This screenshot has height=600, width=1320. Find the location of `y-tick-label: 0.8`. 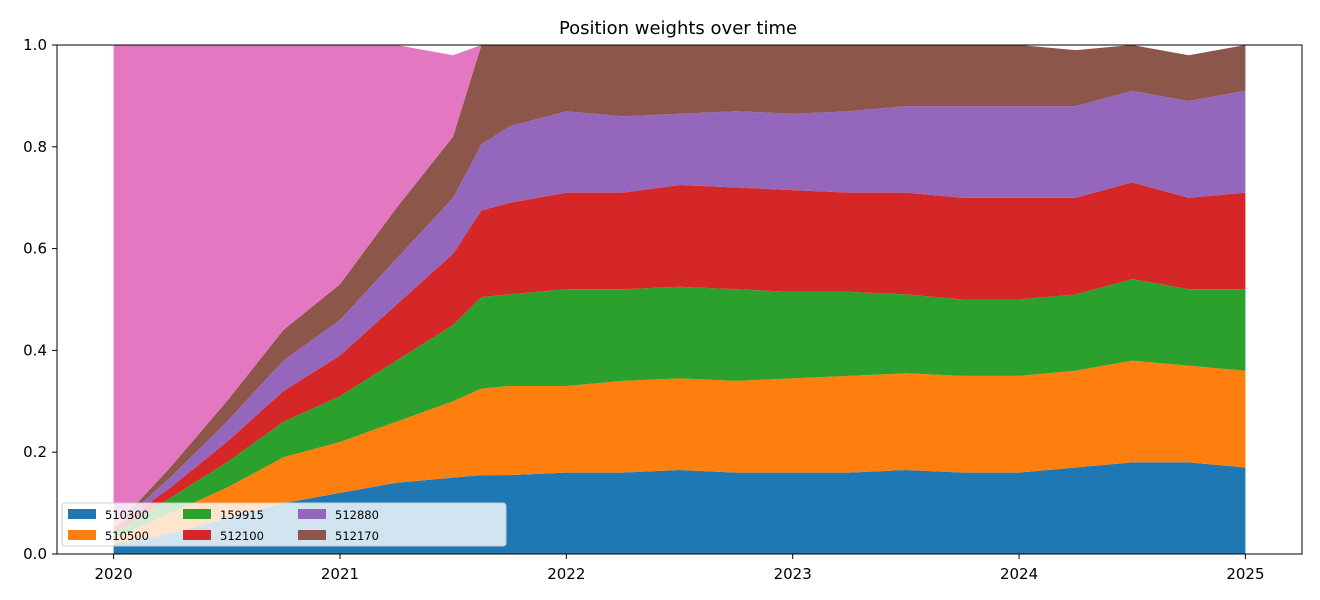

y-tick-label: 0.8 is located at coordinates (35, 147).